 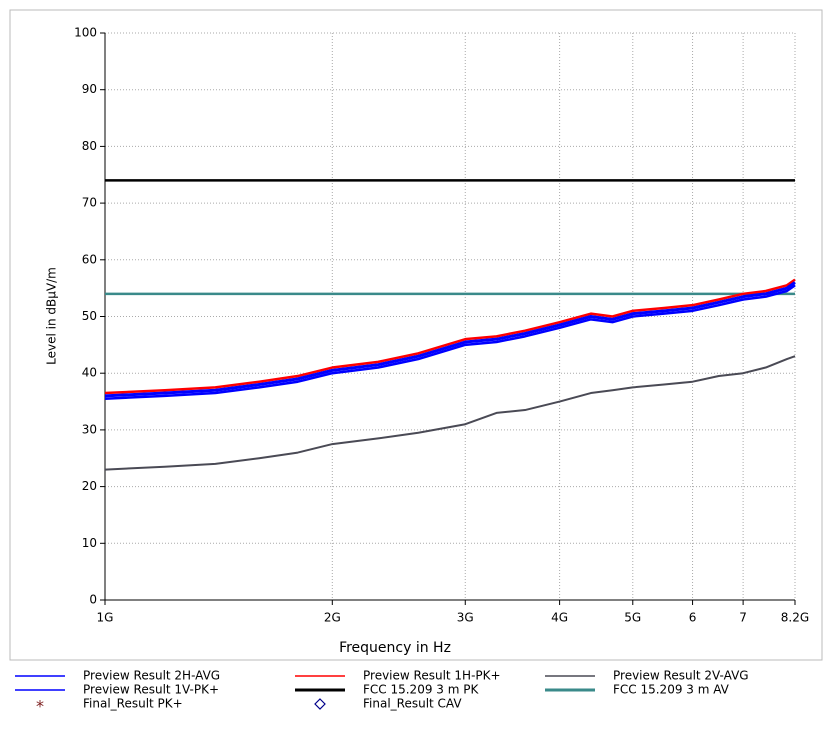 What do you see at coordinates (93, 600) in the screenshot?
I see `y-tick-label: 0` at bounding box center [93, 600].